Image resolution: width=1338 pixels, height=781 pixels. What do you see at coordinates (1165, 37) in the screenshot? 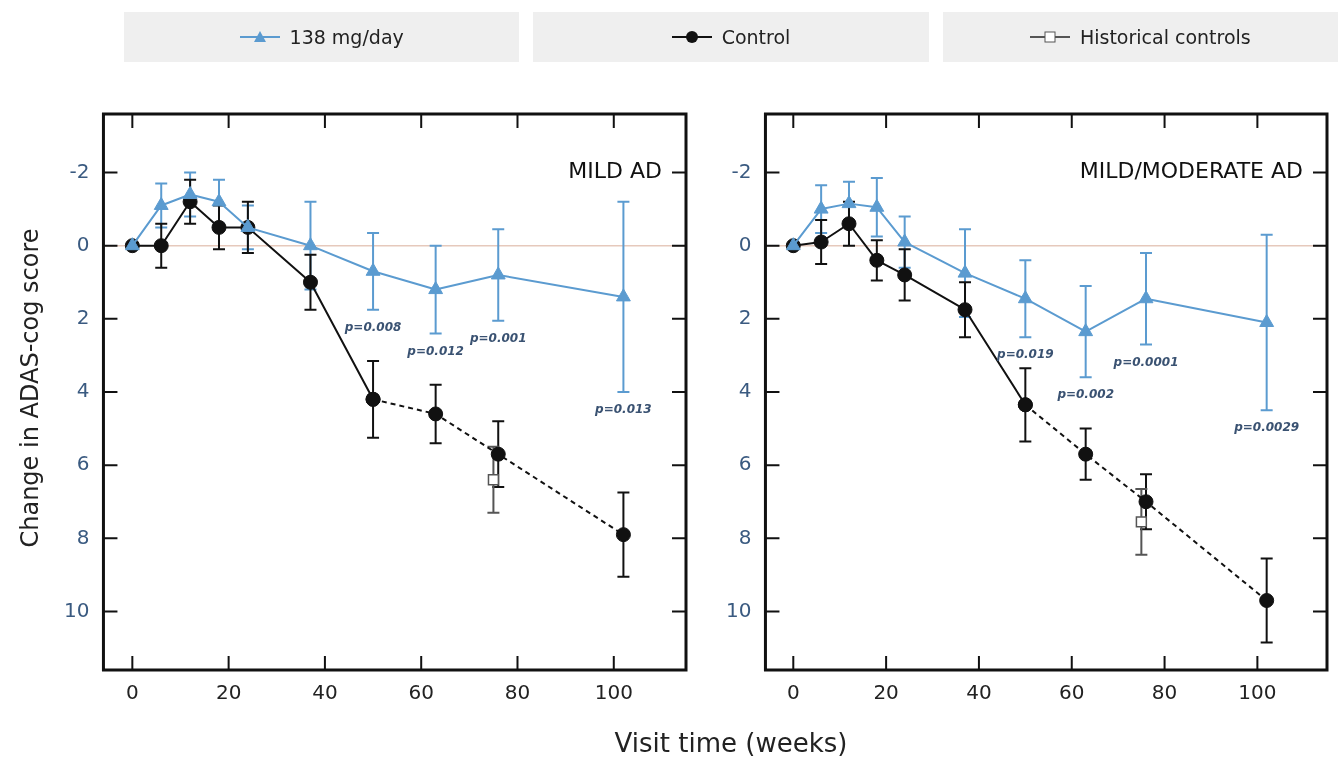
I see `legend-label: Historical controls` at bounding box center [1165, 37].